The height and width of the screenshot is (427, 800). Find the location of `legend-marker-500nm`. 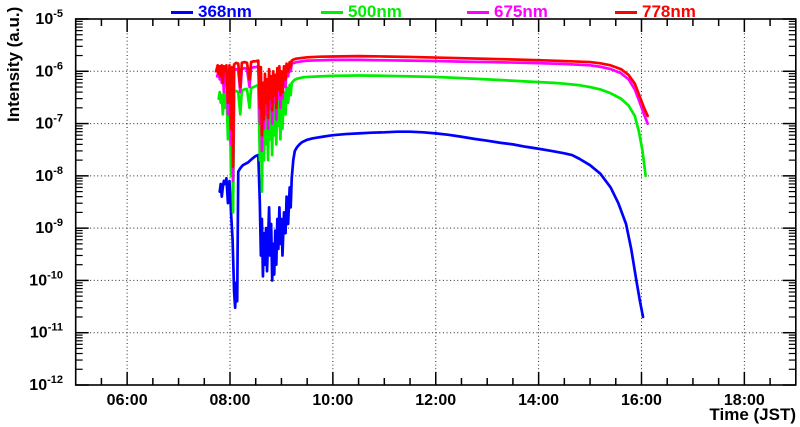

legend-marker-500nm is located at coordinates (332, 12).